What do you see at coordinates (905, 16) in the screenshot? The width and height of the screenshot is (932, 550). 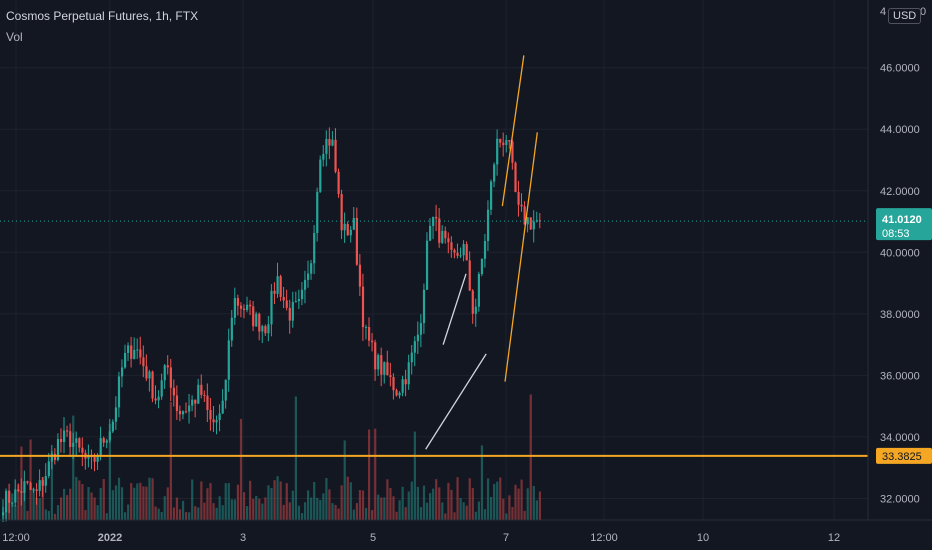 I see `currency-button: USD` at bounding box center [905, 16].